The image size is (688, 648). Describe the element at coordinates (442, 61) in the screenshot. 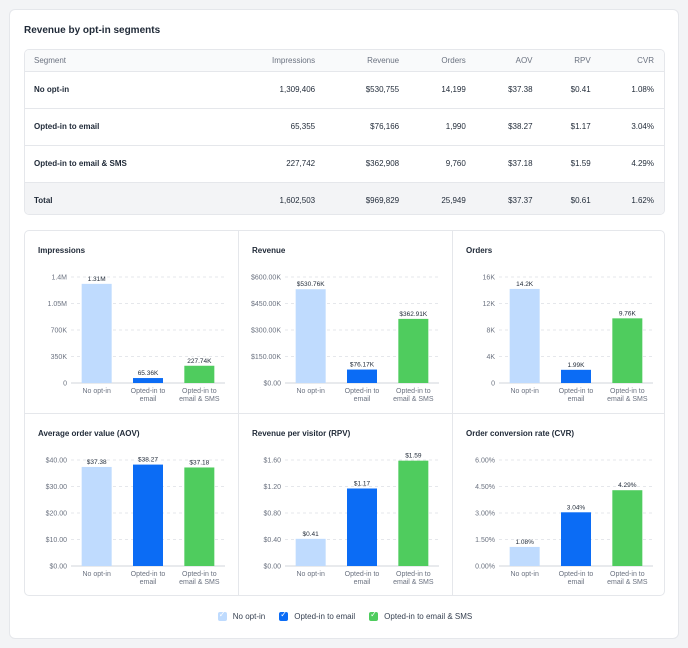

I see `col-orders: Orders` at that location.